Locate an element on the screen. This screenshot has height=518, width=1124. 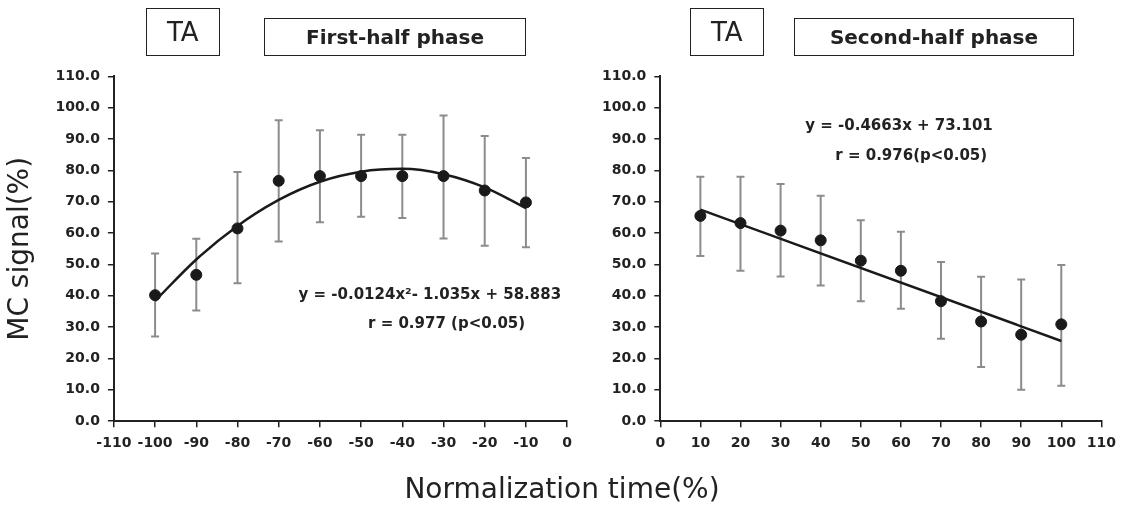
annotation: y = -0.4663x + 73.101 is located at coordinates (899, 125).